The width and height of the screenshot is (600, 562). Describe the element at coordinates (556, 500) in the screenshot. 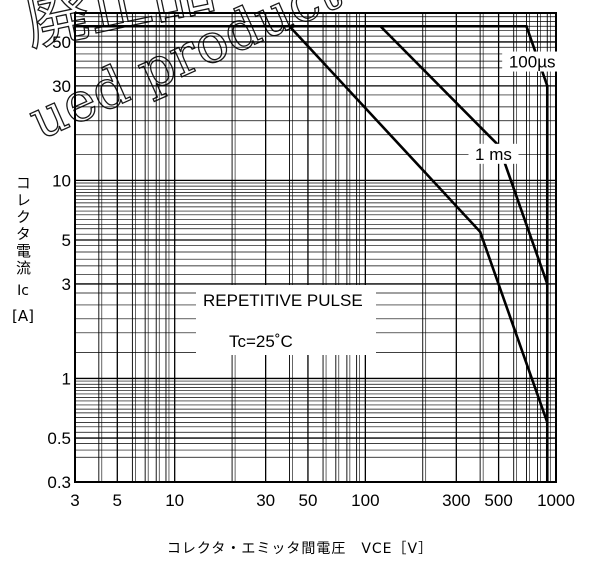

I see `x-tick-label: 1000` at that location.